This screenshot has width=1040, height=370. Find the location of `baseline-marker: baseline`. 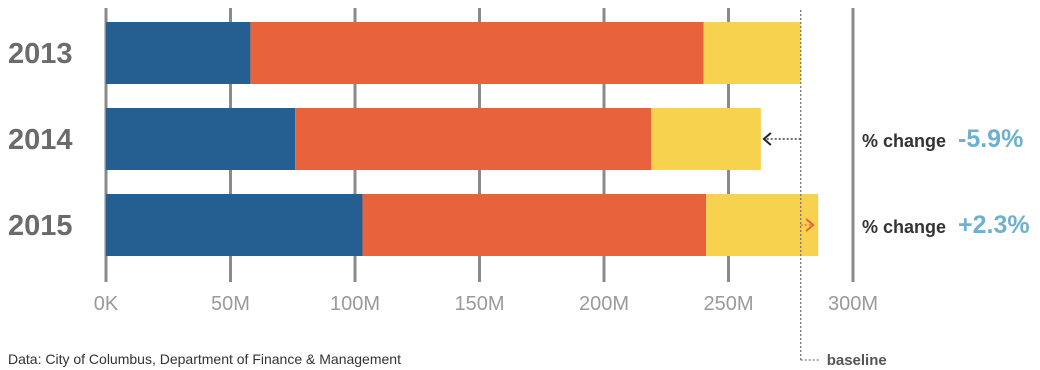

baseline-marker: baseline is located at coordinates (843, 189).